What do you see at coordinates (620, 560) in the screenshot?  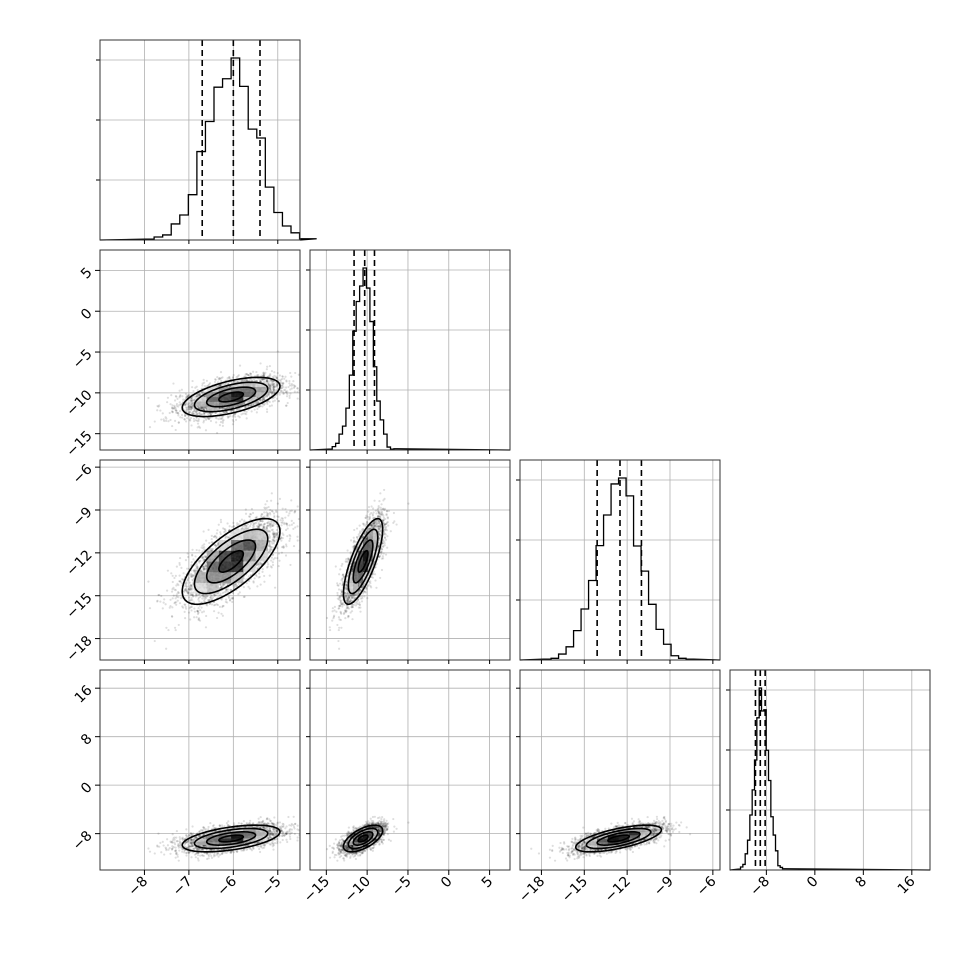 I see `panel-frame` at bounding box center [620, 560].